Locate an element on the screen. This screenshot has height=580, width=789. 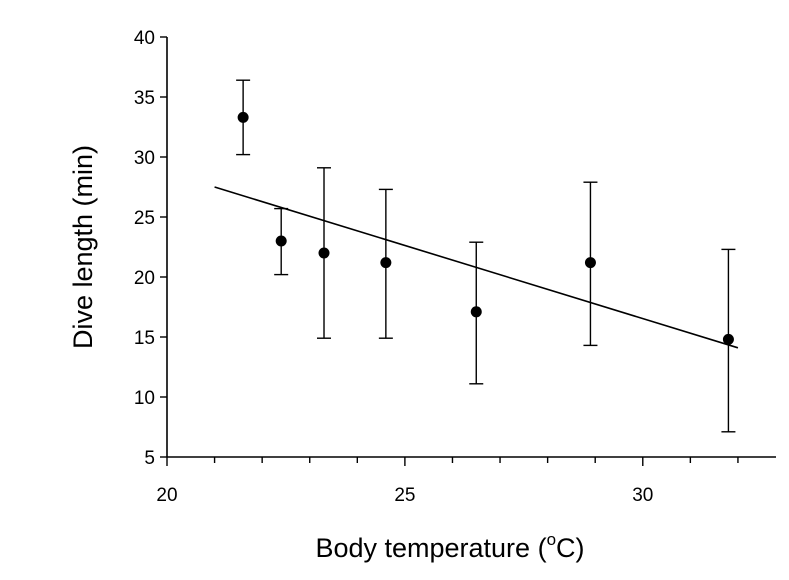
y-tick-label: 15 is located at coordinates (144, 338).